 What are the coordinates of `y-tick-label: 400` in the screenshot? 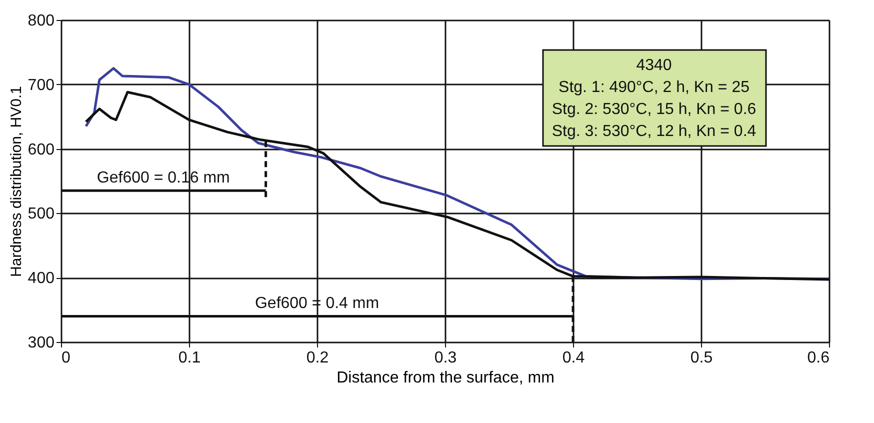 It's located at (41, 279).